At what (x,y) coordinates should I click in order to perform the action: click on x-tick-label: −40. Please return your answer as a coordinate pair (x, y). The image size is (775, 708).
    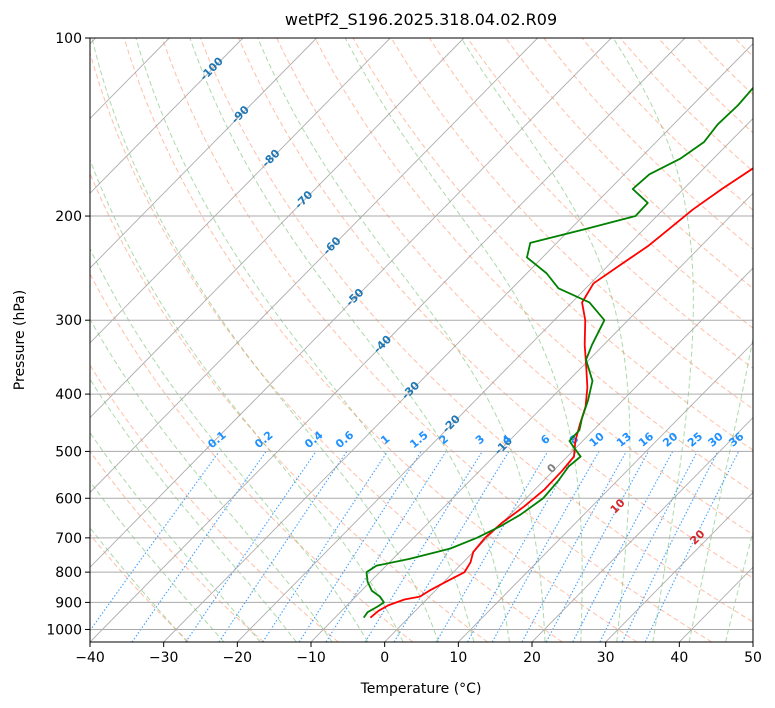
    Looking at the image, I should click on (90, 658).